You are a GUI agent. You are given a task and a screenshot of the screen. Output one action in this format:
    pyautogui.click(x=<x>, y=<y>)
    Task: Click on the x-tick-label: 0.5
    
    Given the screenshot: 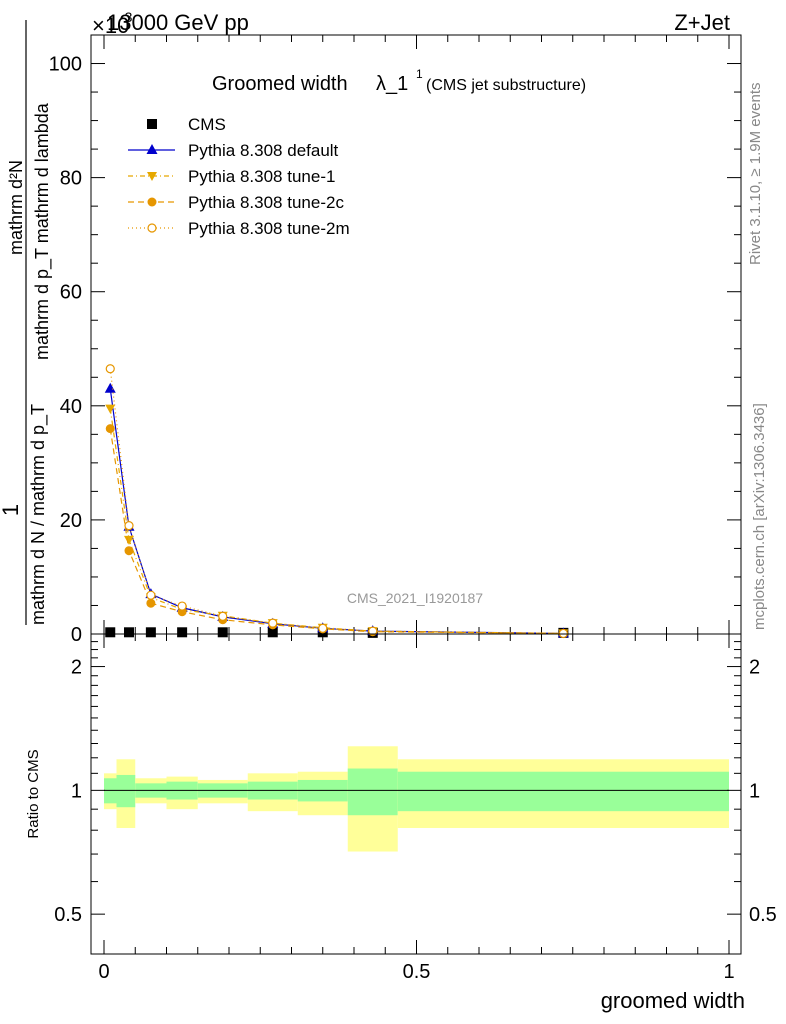 What is the action you would take?
    pyautogui.click(x=417, y=972)
    